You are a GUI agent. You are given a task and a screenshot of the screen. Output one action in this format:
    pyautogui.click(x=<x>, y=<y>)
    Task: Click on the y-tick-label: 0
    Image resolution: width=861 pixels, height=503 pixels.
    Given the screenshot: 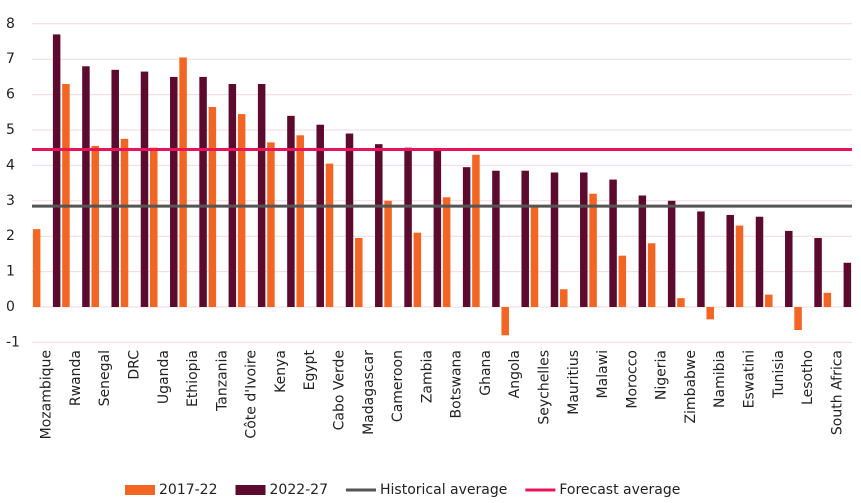 What is the action you would take?
    pyautogui.click(x=10, y=307)
    